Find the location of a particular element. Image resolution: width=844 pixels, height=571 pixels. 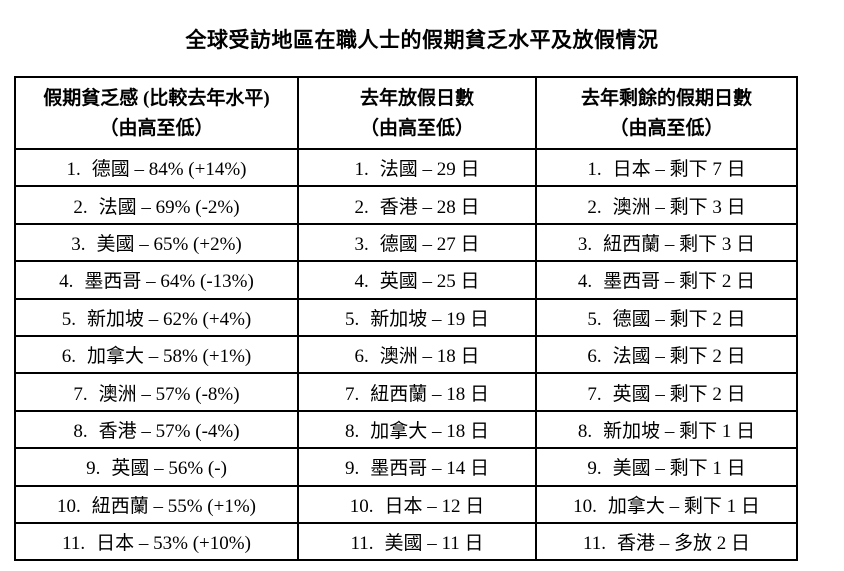

table-cell: 4. 墨西哥 – 64% (-13%) is located at coordinates (156, 280).